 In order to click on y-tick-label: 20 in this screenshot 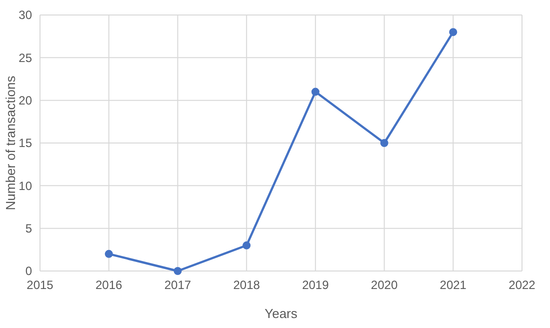, I will do `click(25, 101)`.